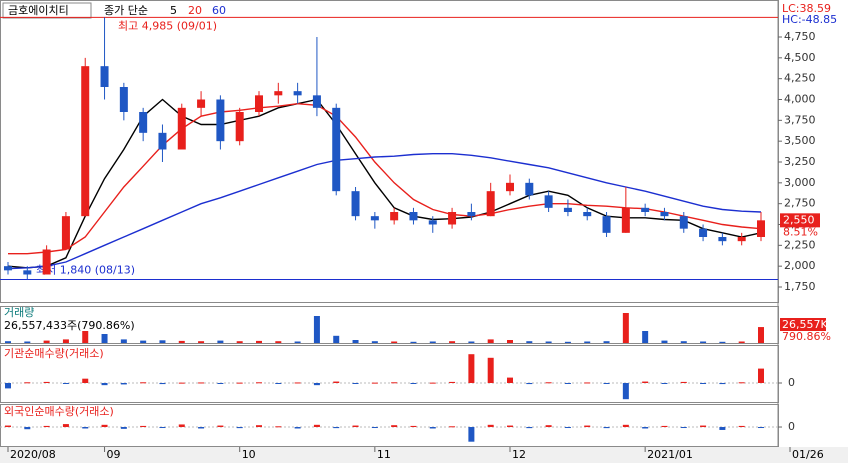  Describe the element at coordinates (800, 36) in the screenshot. I see `y-tick-label: 4,750` at that location.